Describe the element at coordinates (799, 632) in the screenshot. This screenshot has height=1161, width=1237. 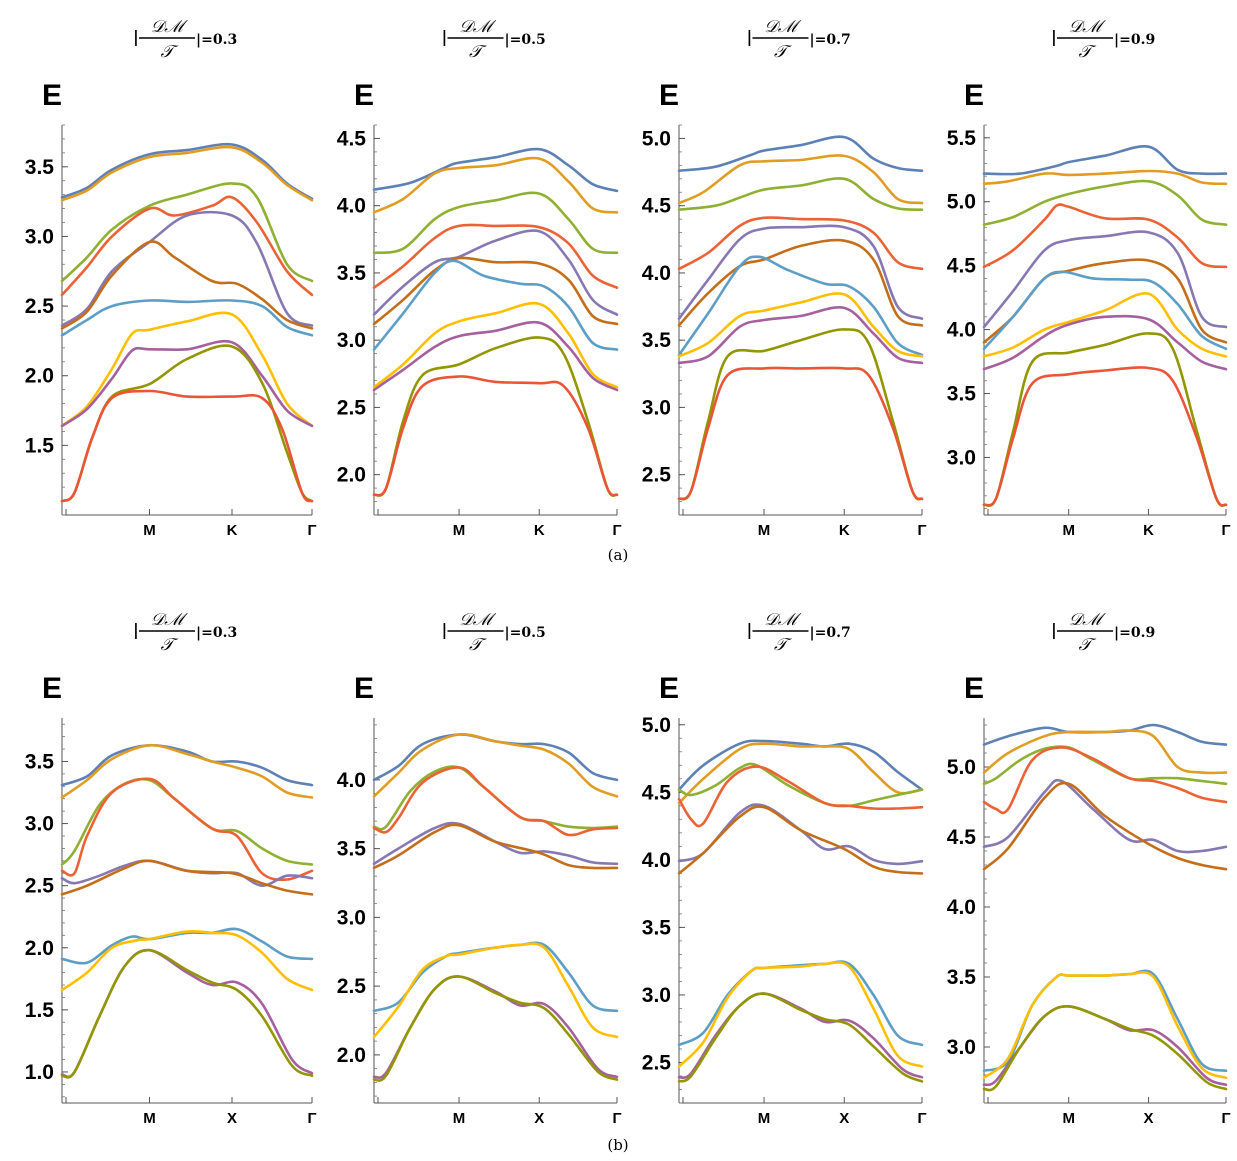
I see `panel-title: | 𝒟ℳ 𝒯 |=0.7` at that location.